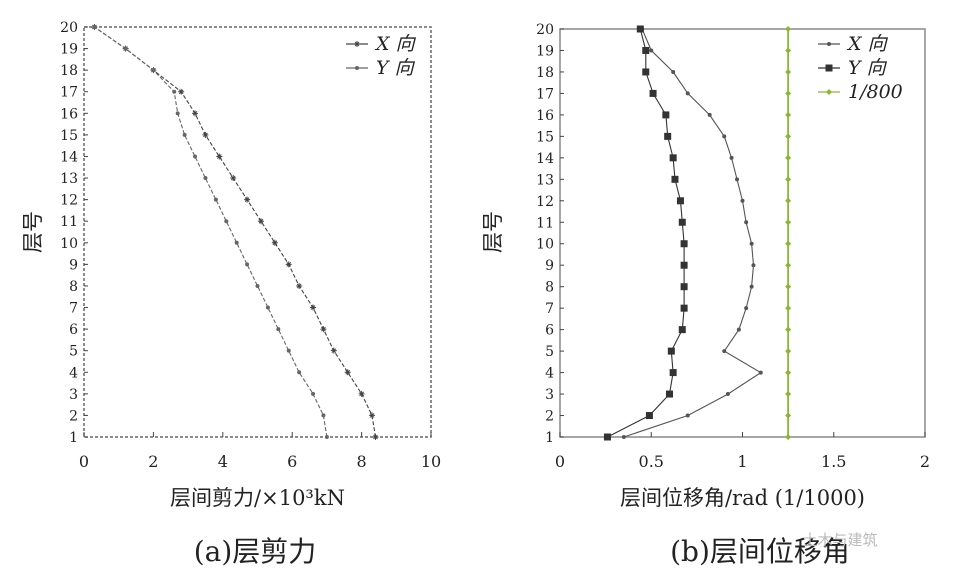  I want to click on chart-caption: (b)层间位移角, so click(760, 551).